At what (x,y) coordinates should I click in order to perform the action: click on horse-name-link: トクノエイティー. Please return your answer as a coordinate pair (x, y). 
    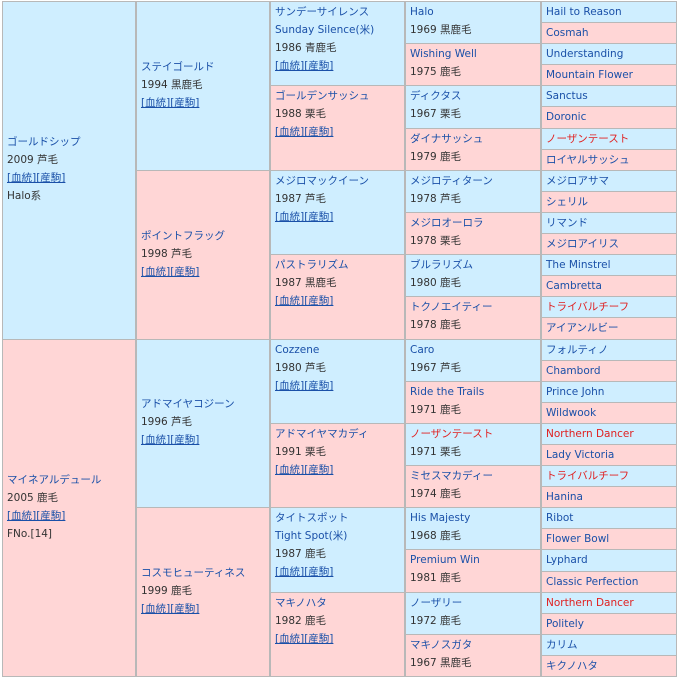
    Looking at the image, I should click on (451, 307).